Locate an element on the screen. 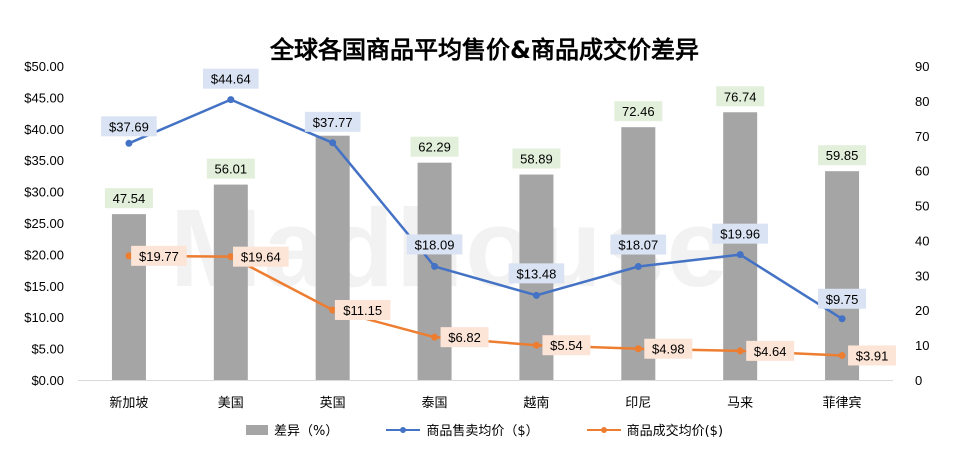  x-tick-label: 菲律宾 is located at coordinates (842, 403).